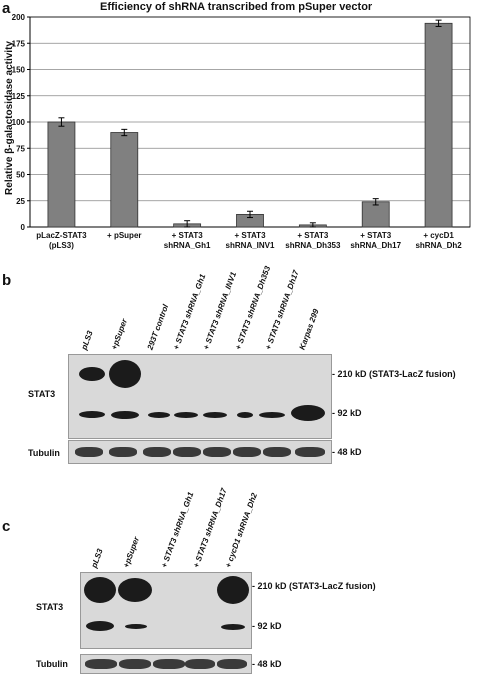 The height and width of the screenshot is (676, 488). I want to click on panel-b-lane-label: + STAT3 shRNA_Dh17, so click(282, 310).